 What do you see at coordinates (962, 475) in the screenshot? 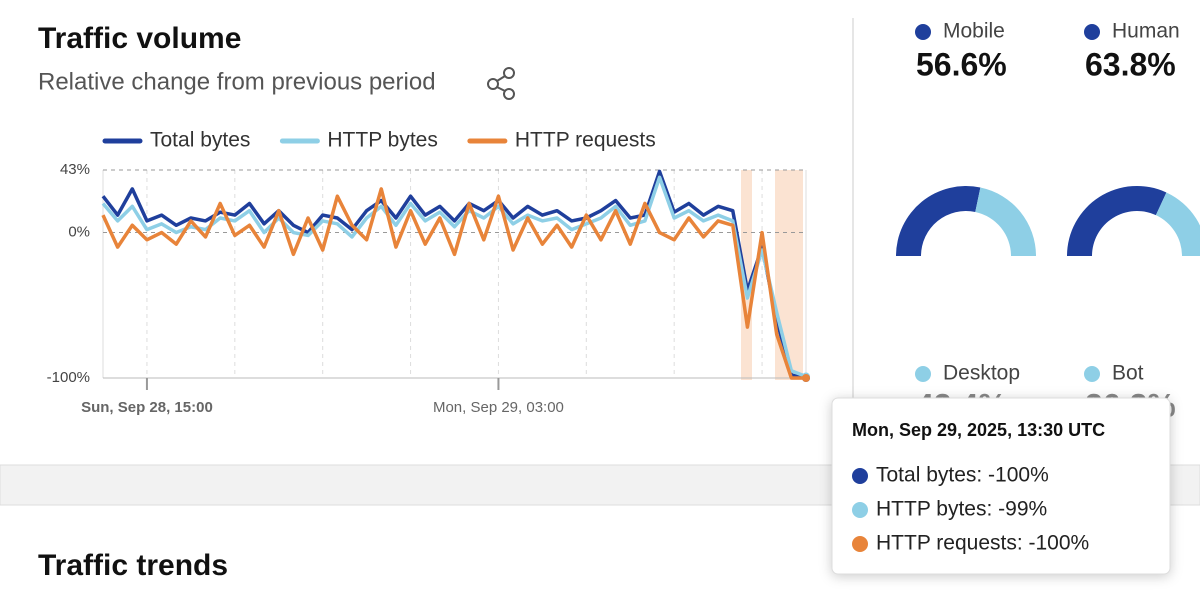
I see `tooltip-item: Total bytes: -100%` at bounding box center [962, 475].